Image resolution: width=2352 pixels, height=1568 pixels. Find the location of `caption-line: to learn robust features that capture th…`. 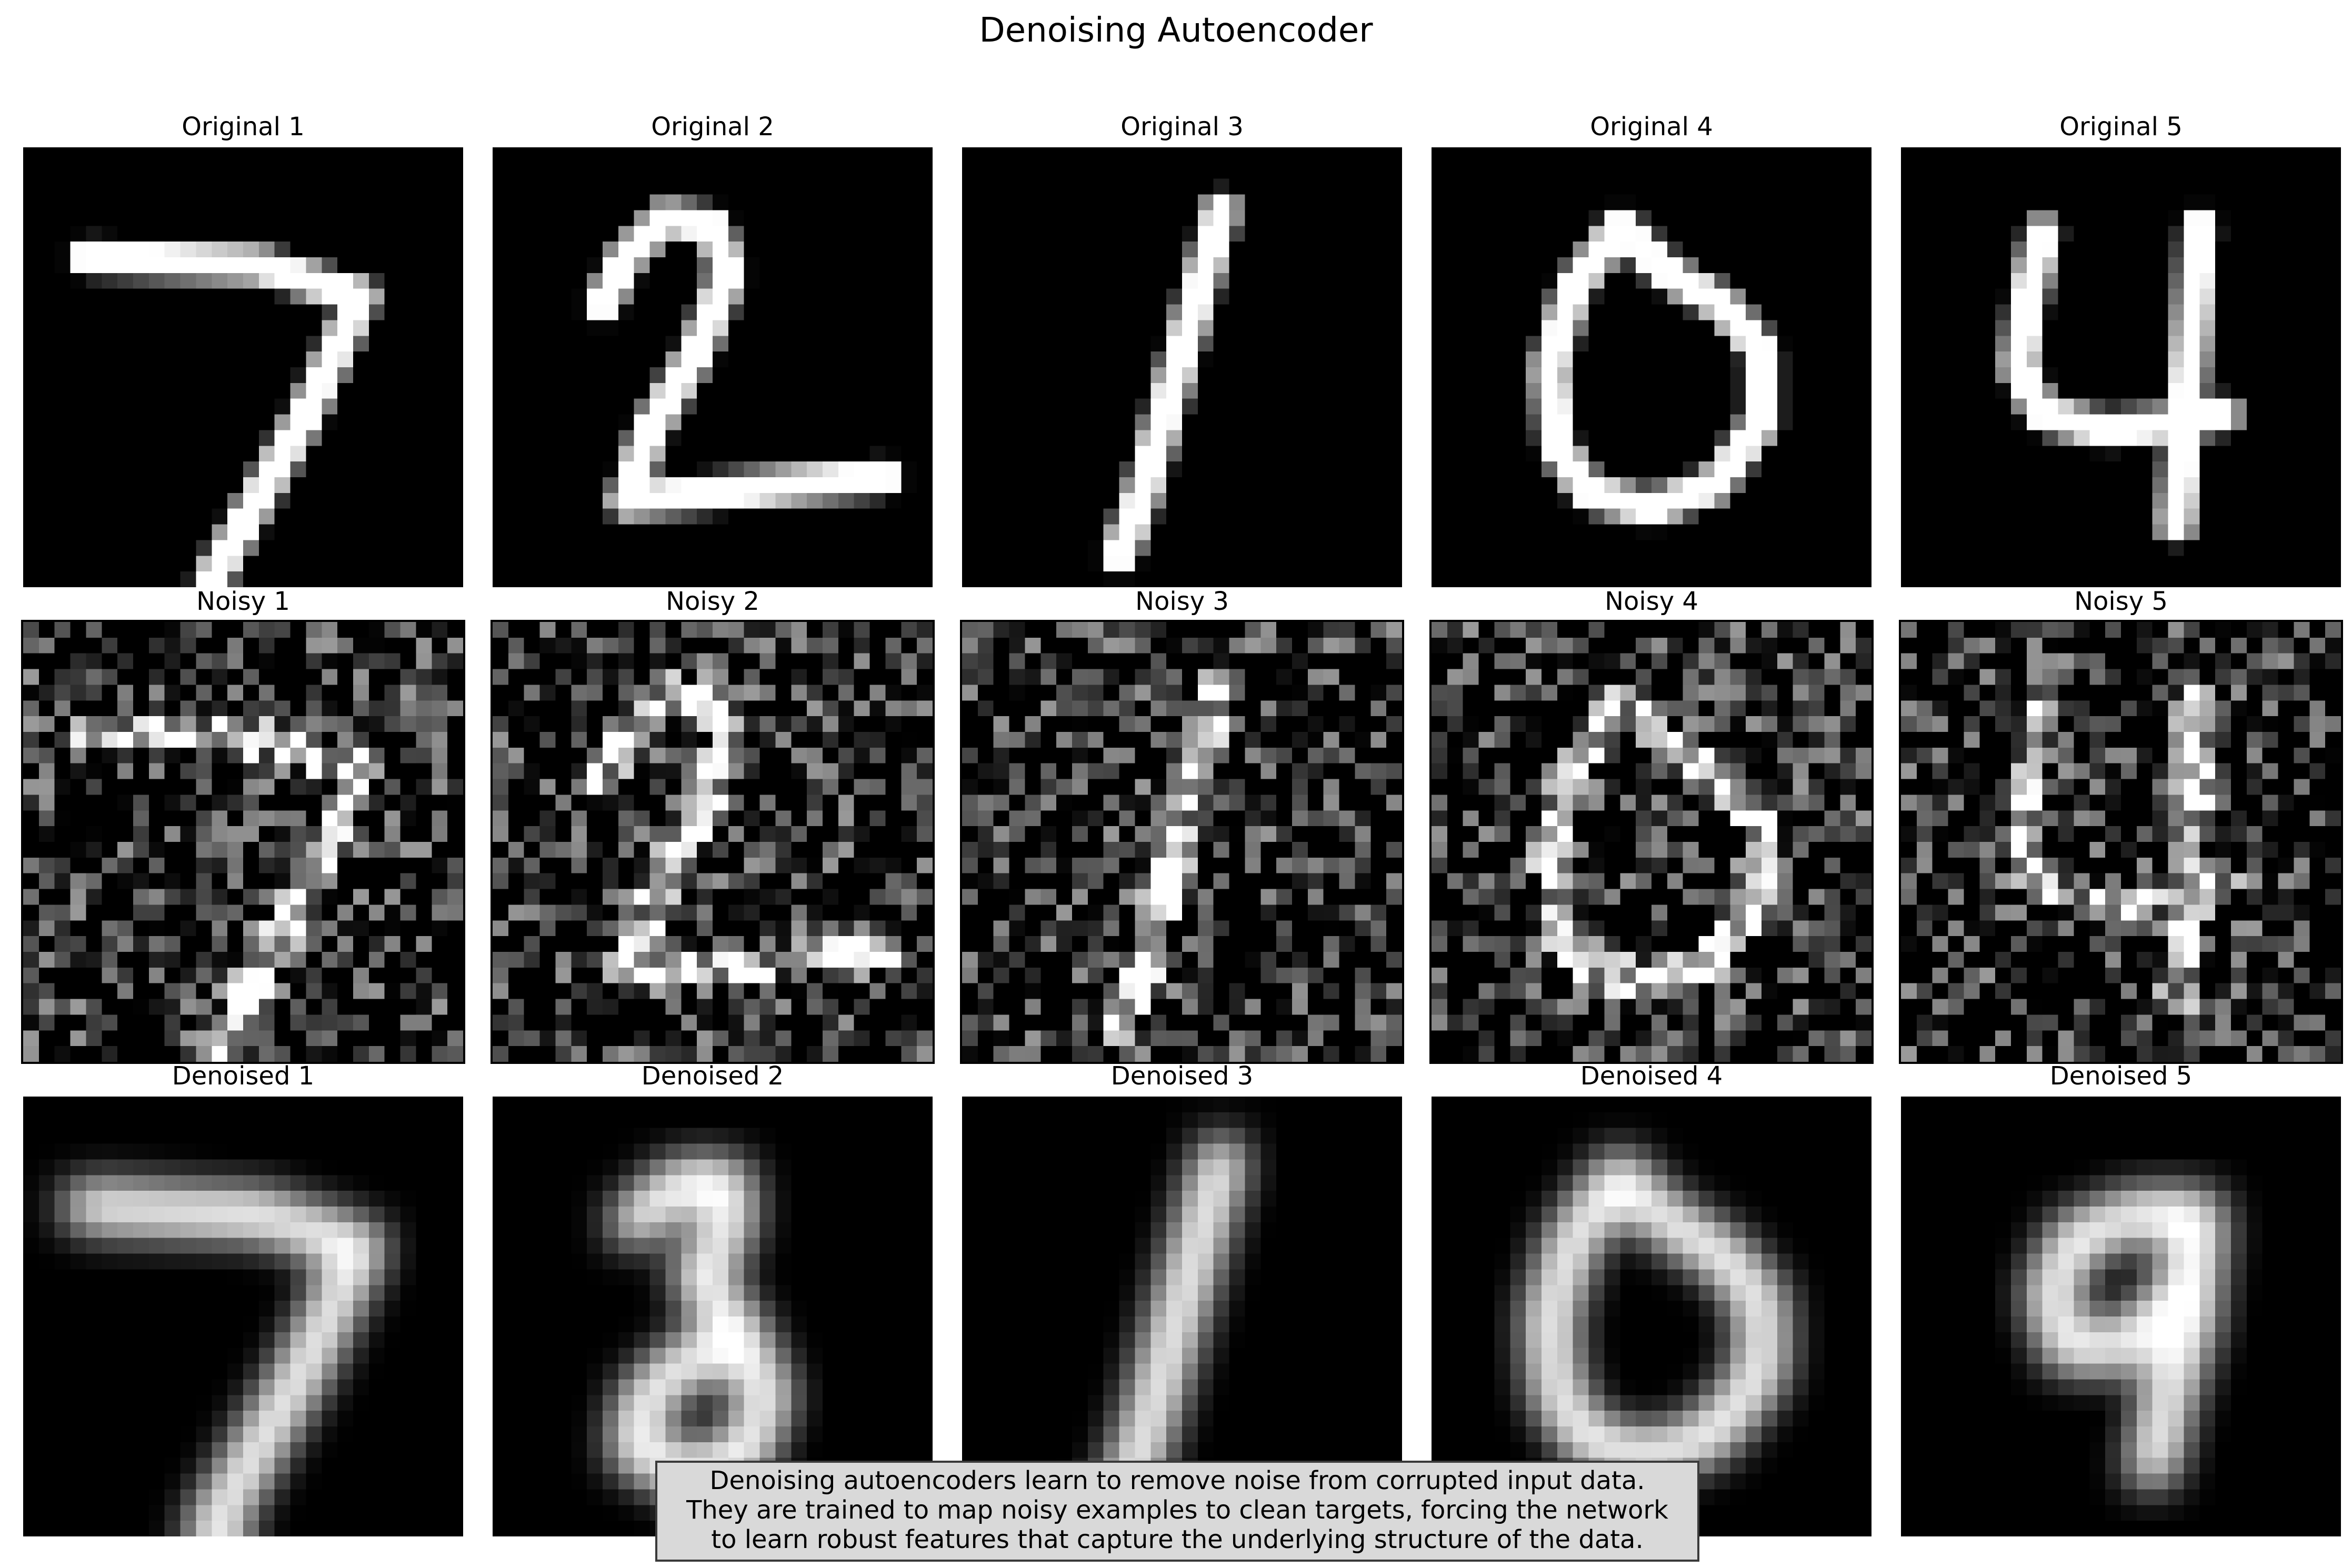

caption-line: to learn robust features that capture th… is located at coordinates (1177, 1539).